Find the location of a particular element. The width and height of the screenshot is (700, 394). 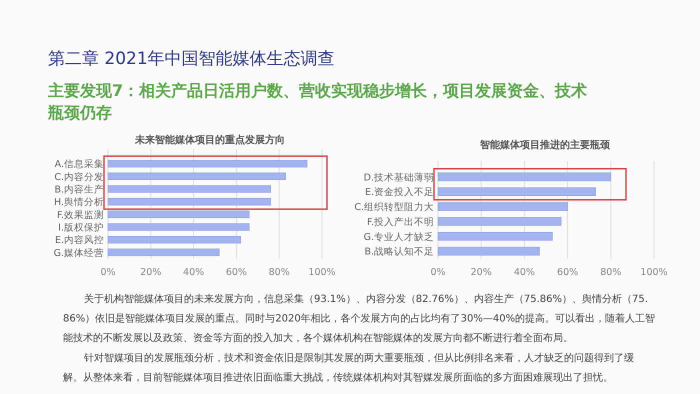

chart-title: 未来智能媒体项目的重点发展方向 is located at coordinates (209, 140).